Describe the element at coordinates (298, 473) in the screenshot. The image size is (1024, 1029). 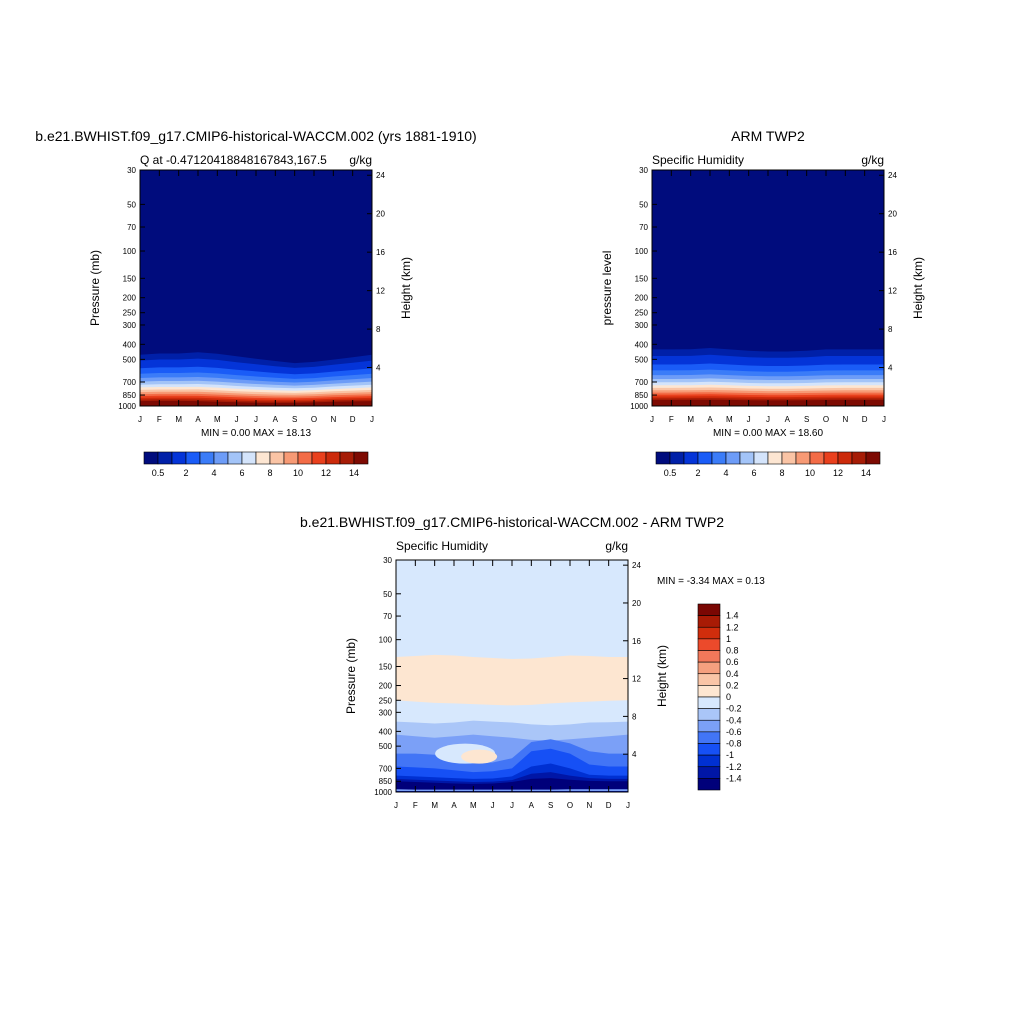
I see `panel-model-colorbar-label: 10` at that location.